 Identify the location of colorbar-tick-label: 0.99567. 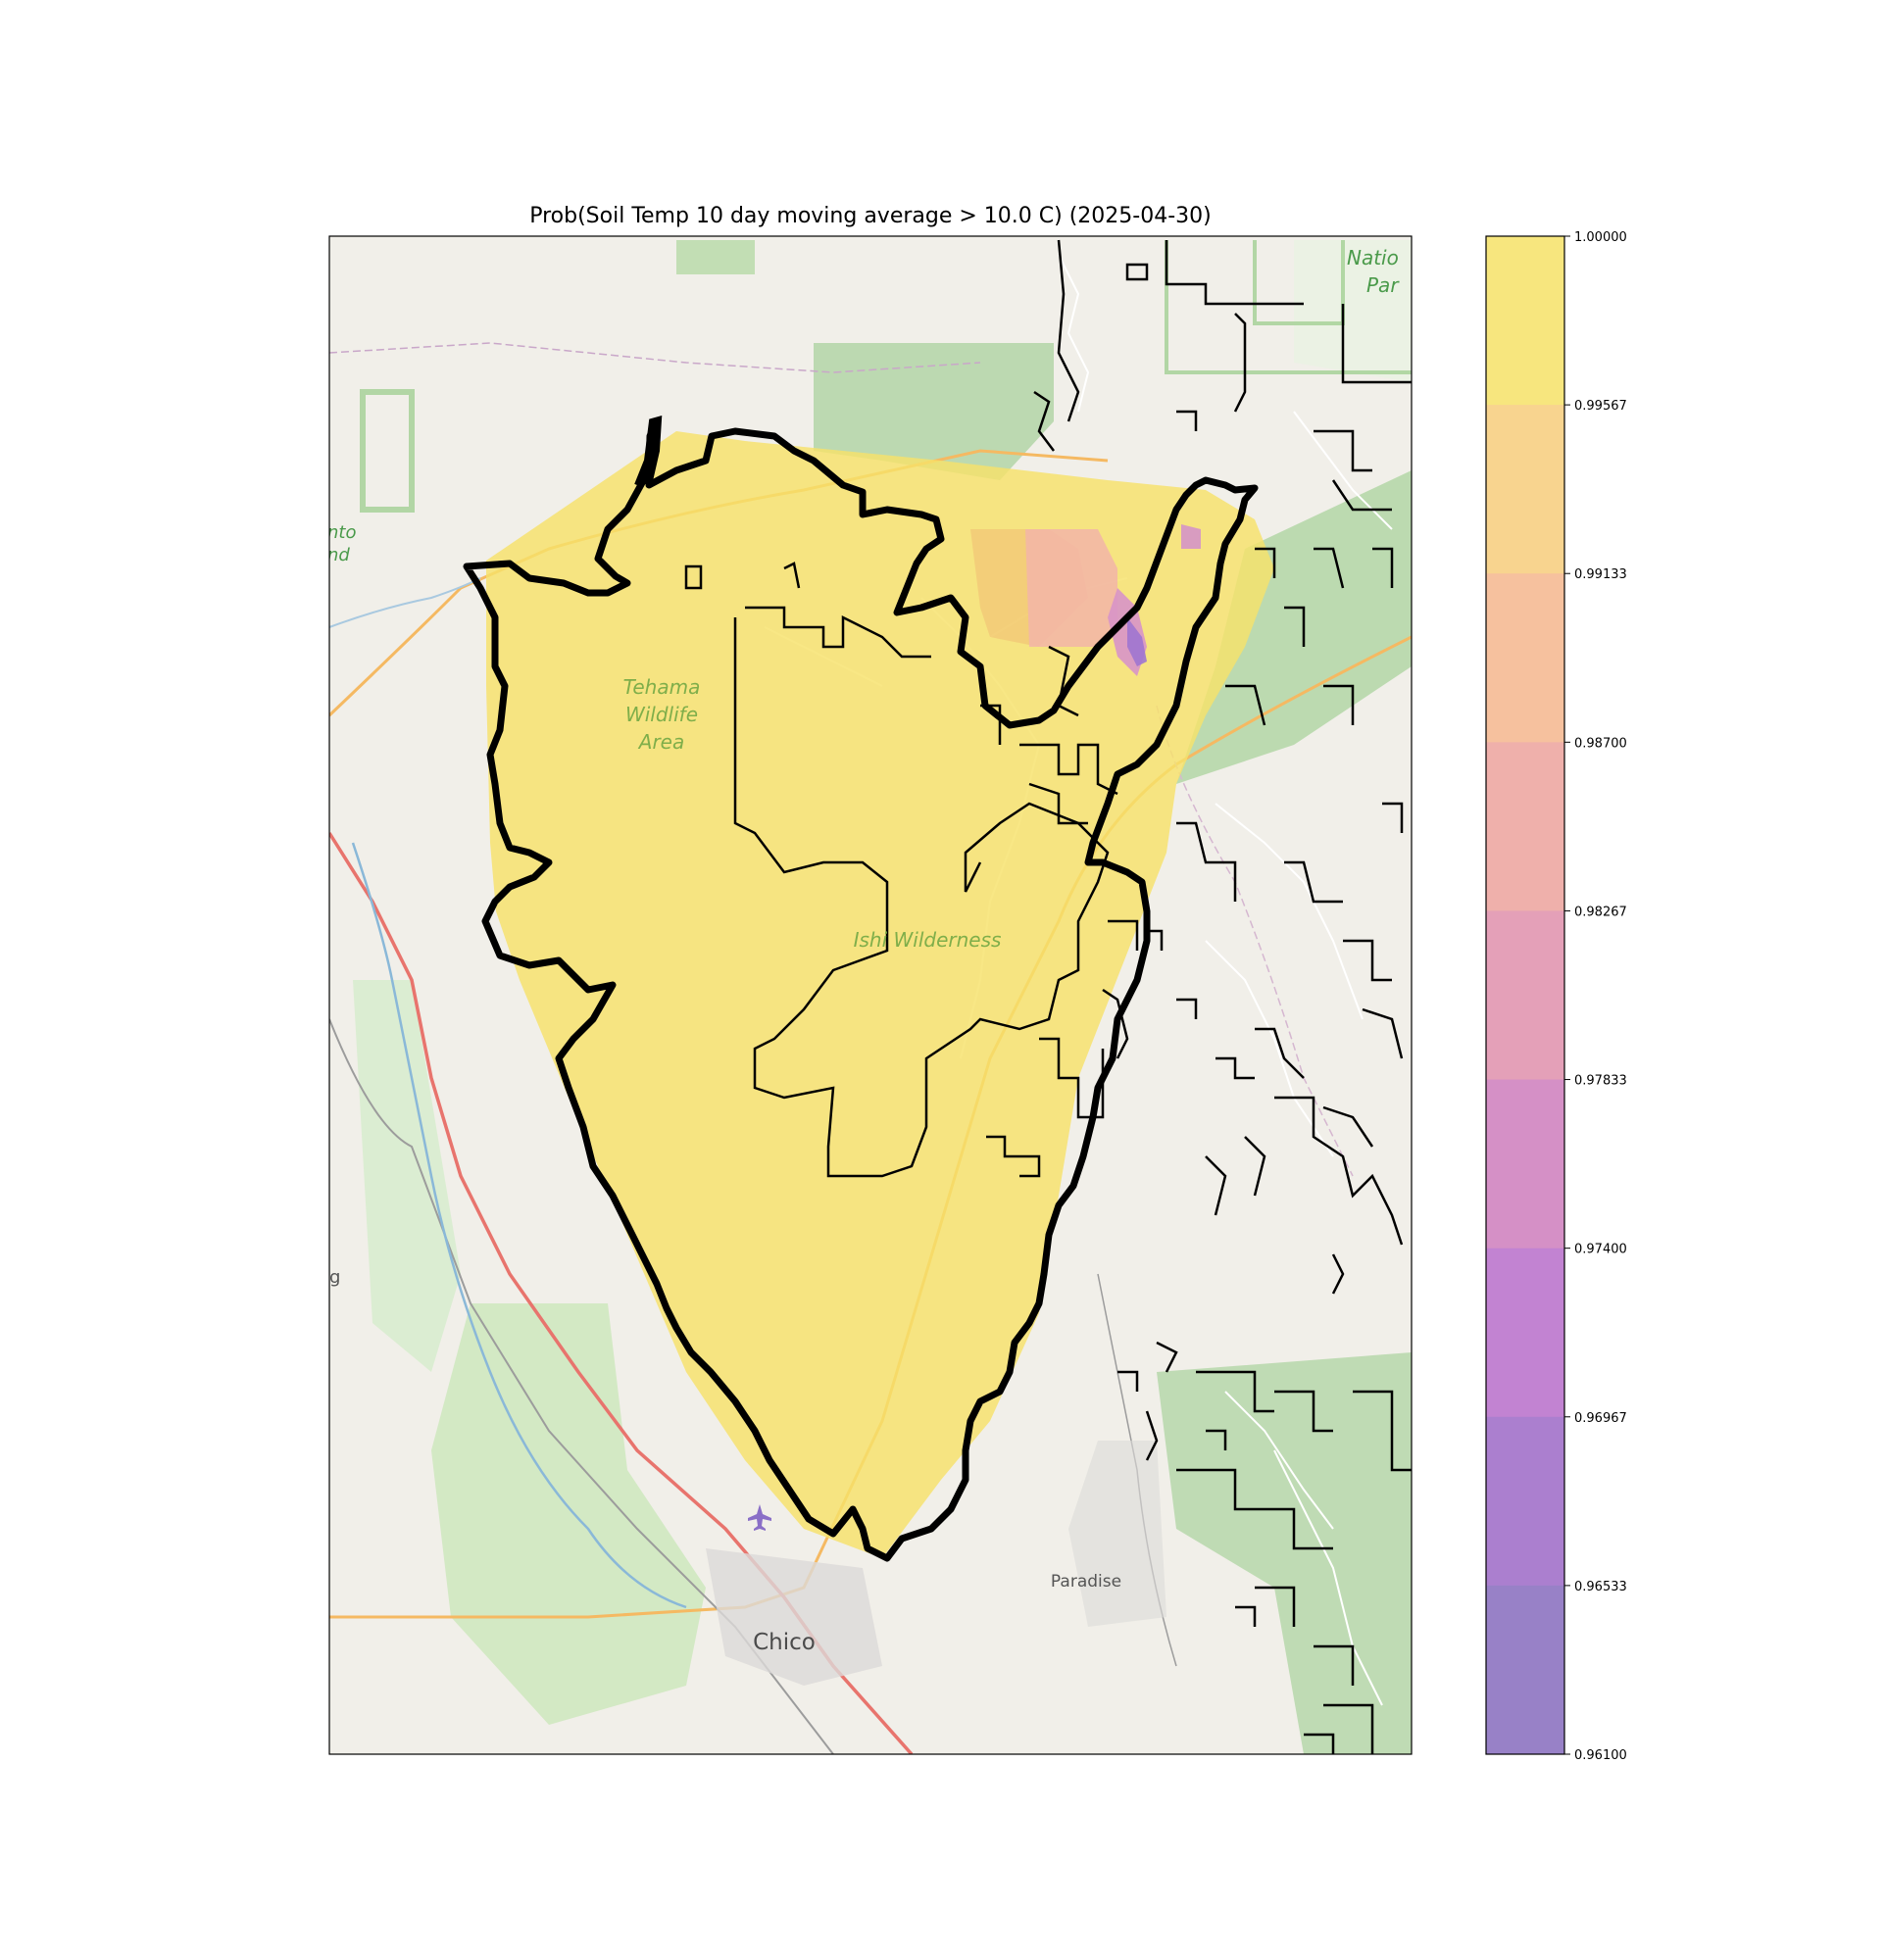
(1600, 406).